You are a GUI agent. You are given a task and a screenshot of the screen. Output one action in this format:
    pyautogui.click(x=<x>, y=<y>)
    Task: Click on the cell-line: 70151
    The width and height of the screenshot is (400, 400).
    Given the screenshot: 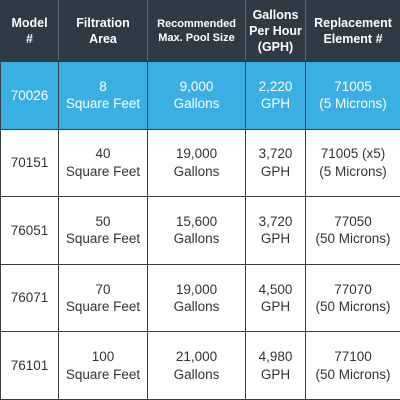 What is the action you would take?
    pyautogui.click(x=29, y=163)
    